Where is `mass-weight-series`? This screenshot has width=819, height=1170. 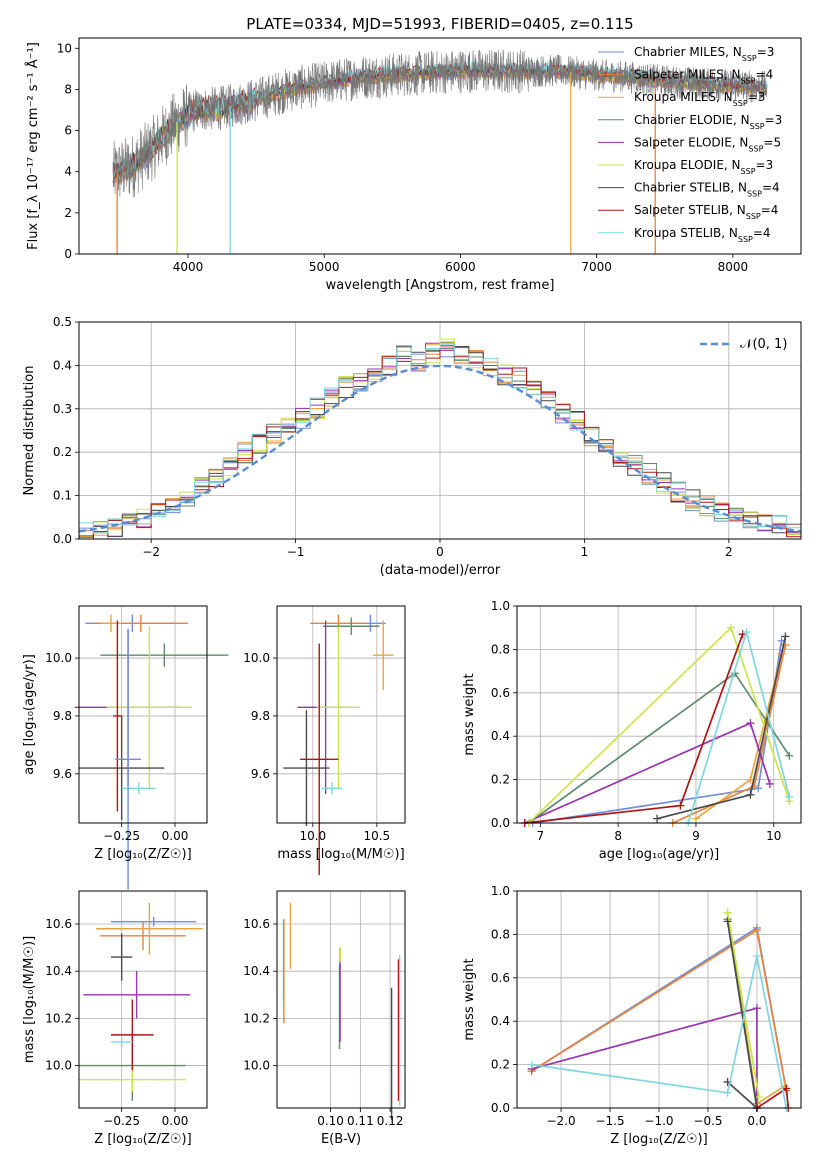
mass-weight-series is located at coordinates (659, 1032).